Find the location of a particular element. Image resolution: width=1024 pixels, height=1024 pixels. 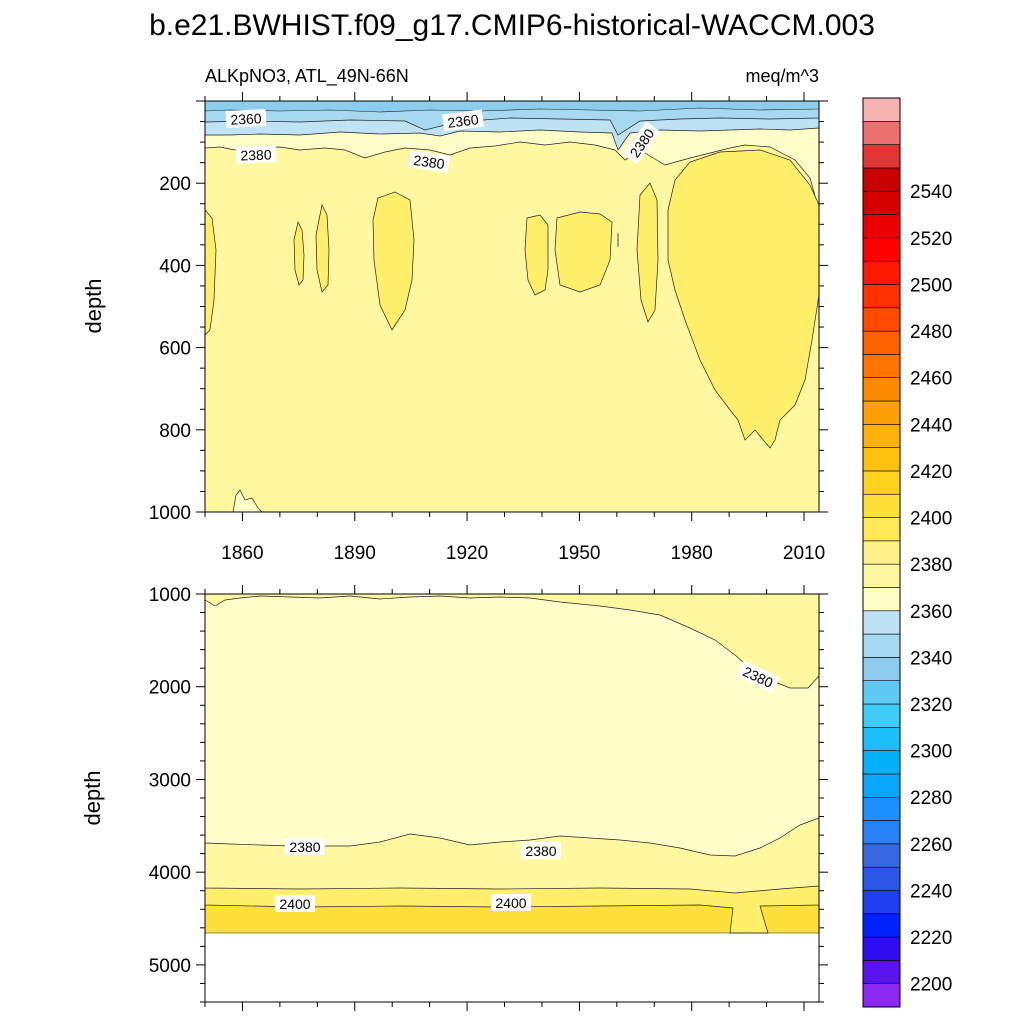

colorbar-tick-label: 2240 is located at coordinates (931, 891).